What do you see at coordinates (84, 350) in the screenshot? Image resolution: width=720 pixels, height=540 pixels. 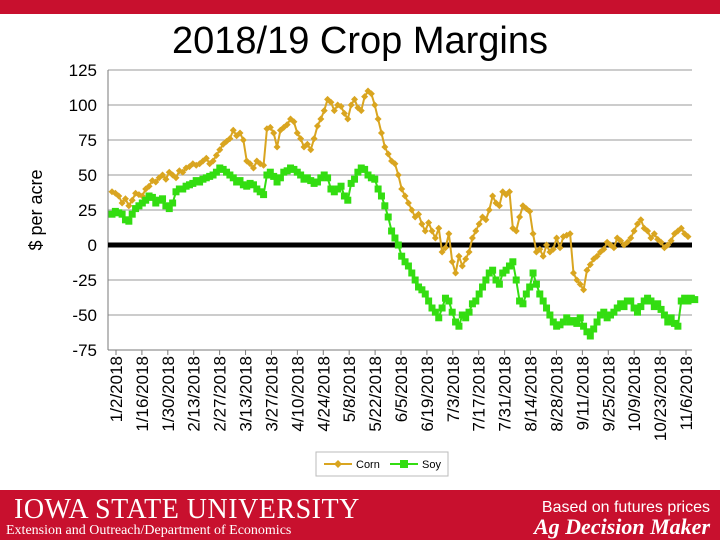 I see `y-tick-label: -75` at bounding box center [84, 350].